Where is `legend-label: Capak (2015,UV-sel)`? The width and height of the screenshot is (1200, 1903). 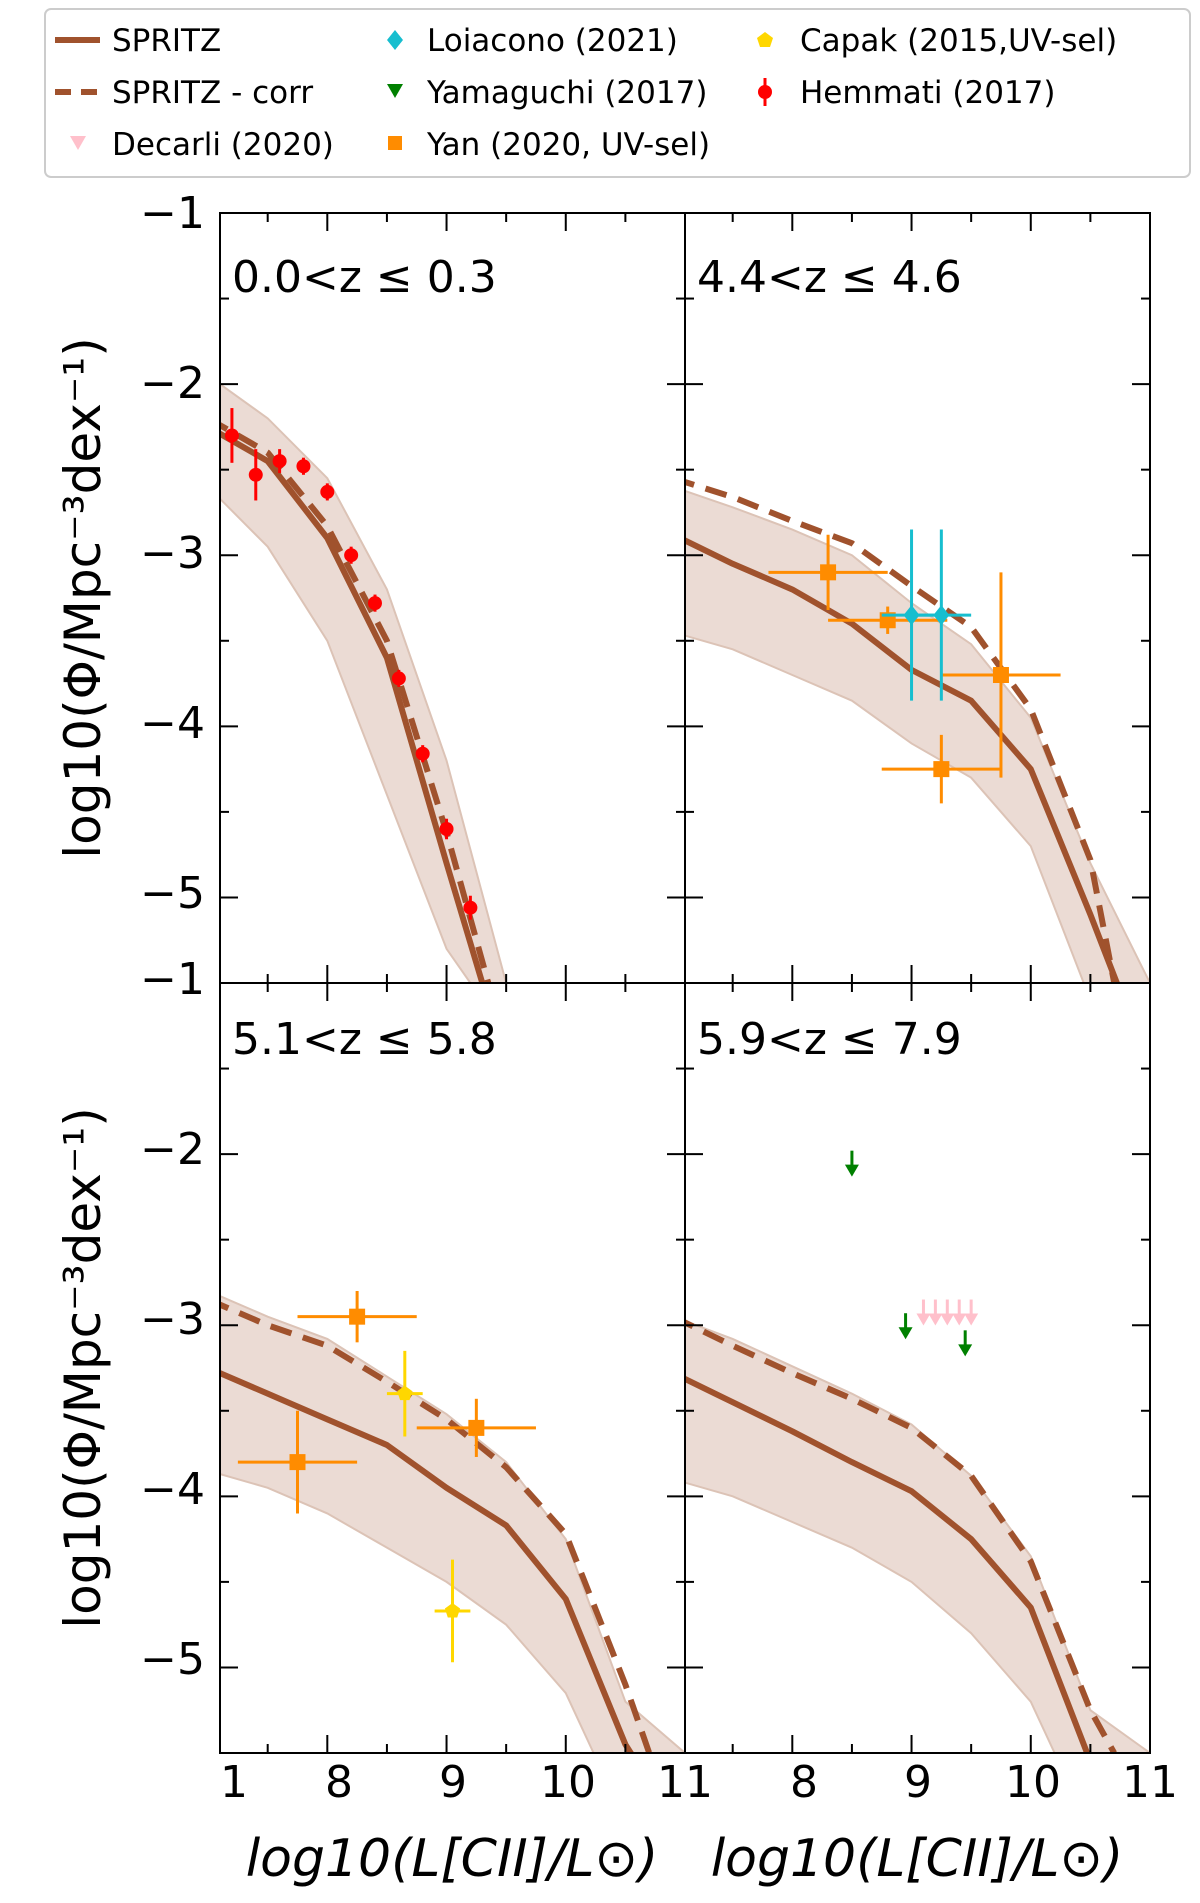
legend-label: Capak (2015,UV-sel) is located at coordinates (958, 41).